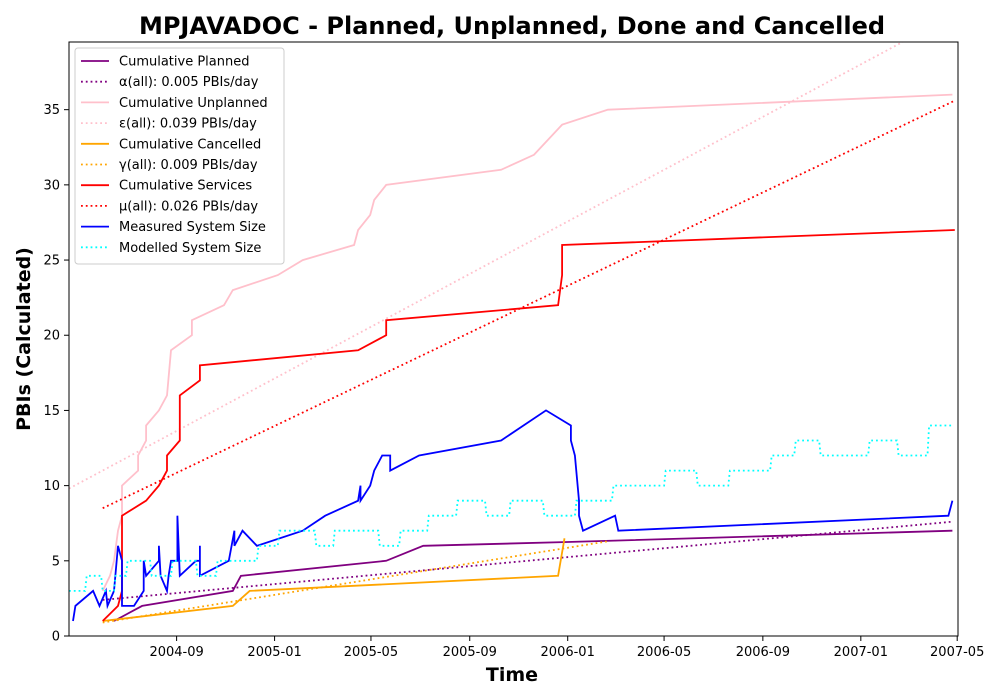 Image resolution: width=1000 pixels, height=700 pixels. I want to click on x-tick-label: 2006-05, so click(664, 652).